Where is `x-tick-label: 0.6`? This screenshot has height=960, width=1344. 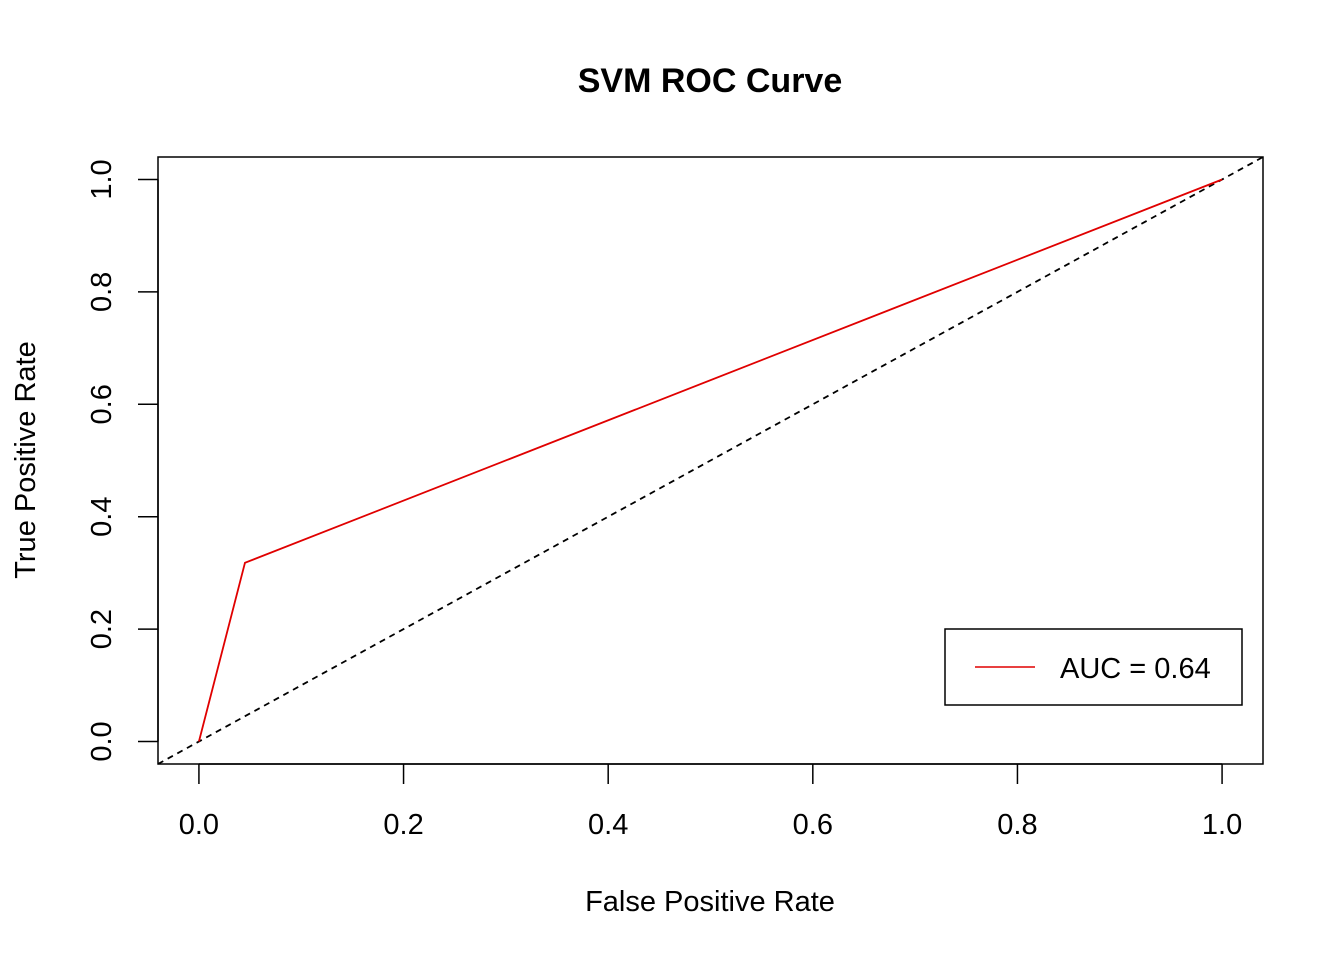 x-tick-label: 0.6 is located at coordinates (813, 825).